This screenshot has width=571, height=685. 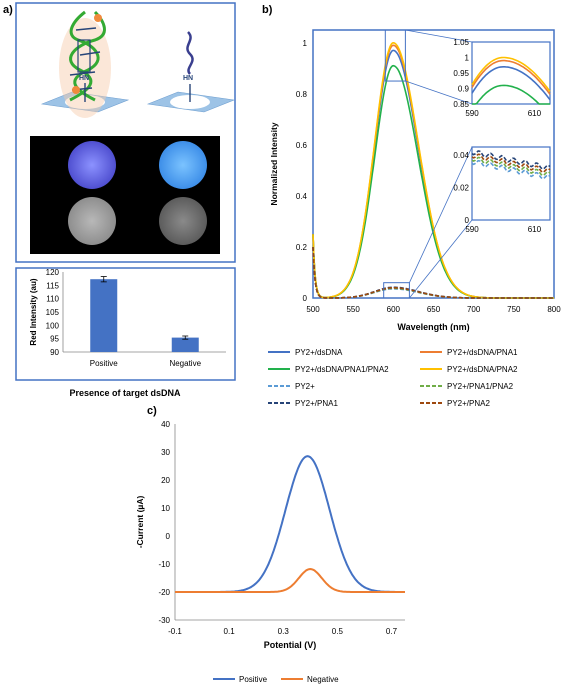 I want to click on chart-b-legend-label: PY2+/PNA1/PNA2, so click(x=480, y=386).